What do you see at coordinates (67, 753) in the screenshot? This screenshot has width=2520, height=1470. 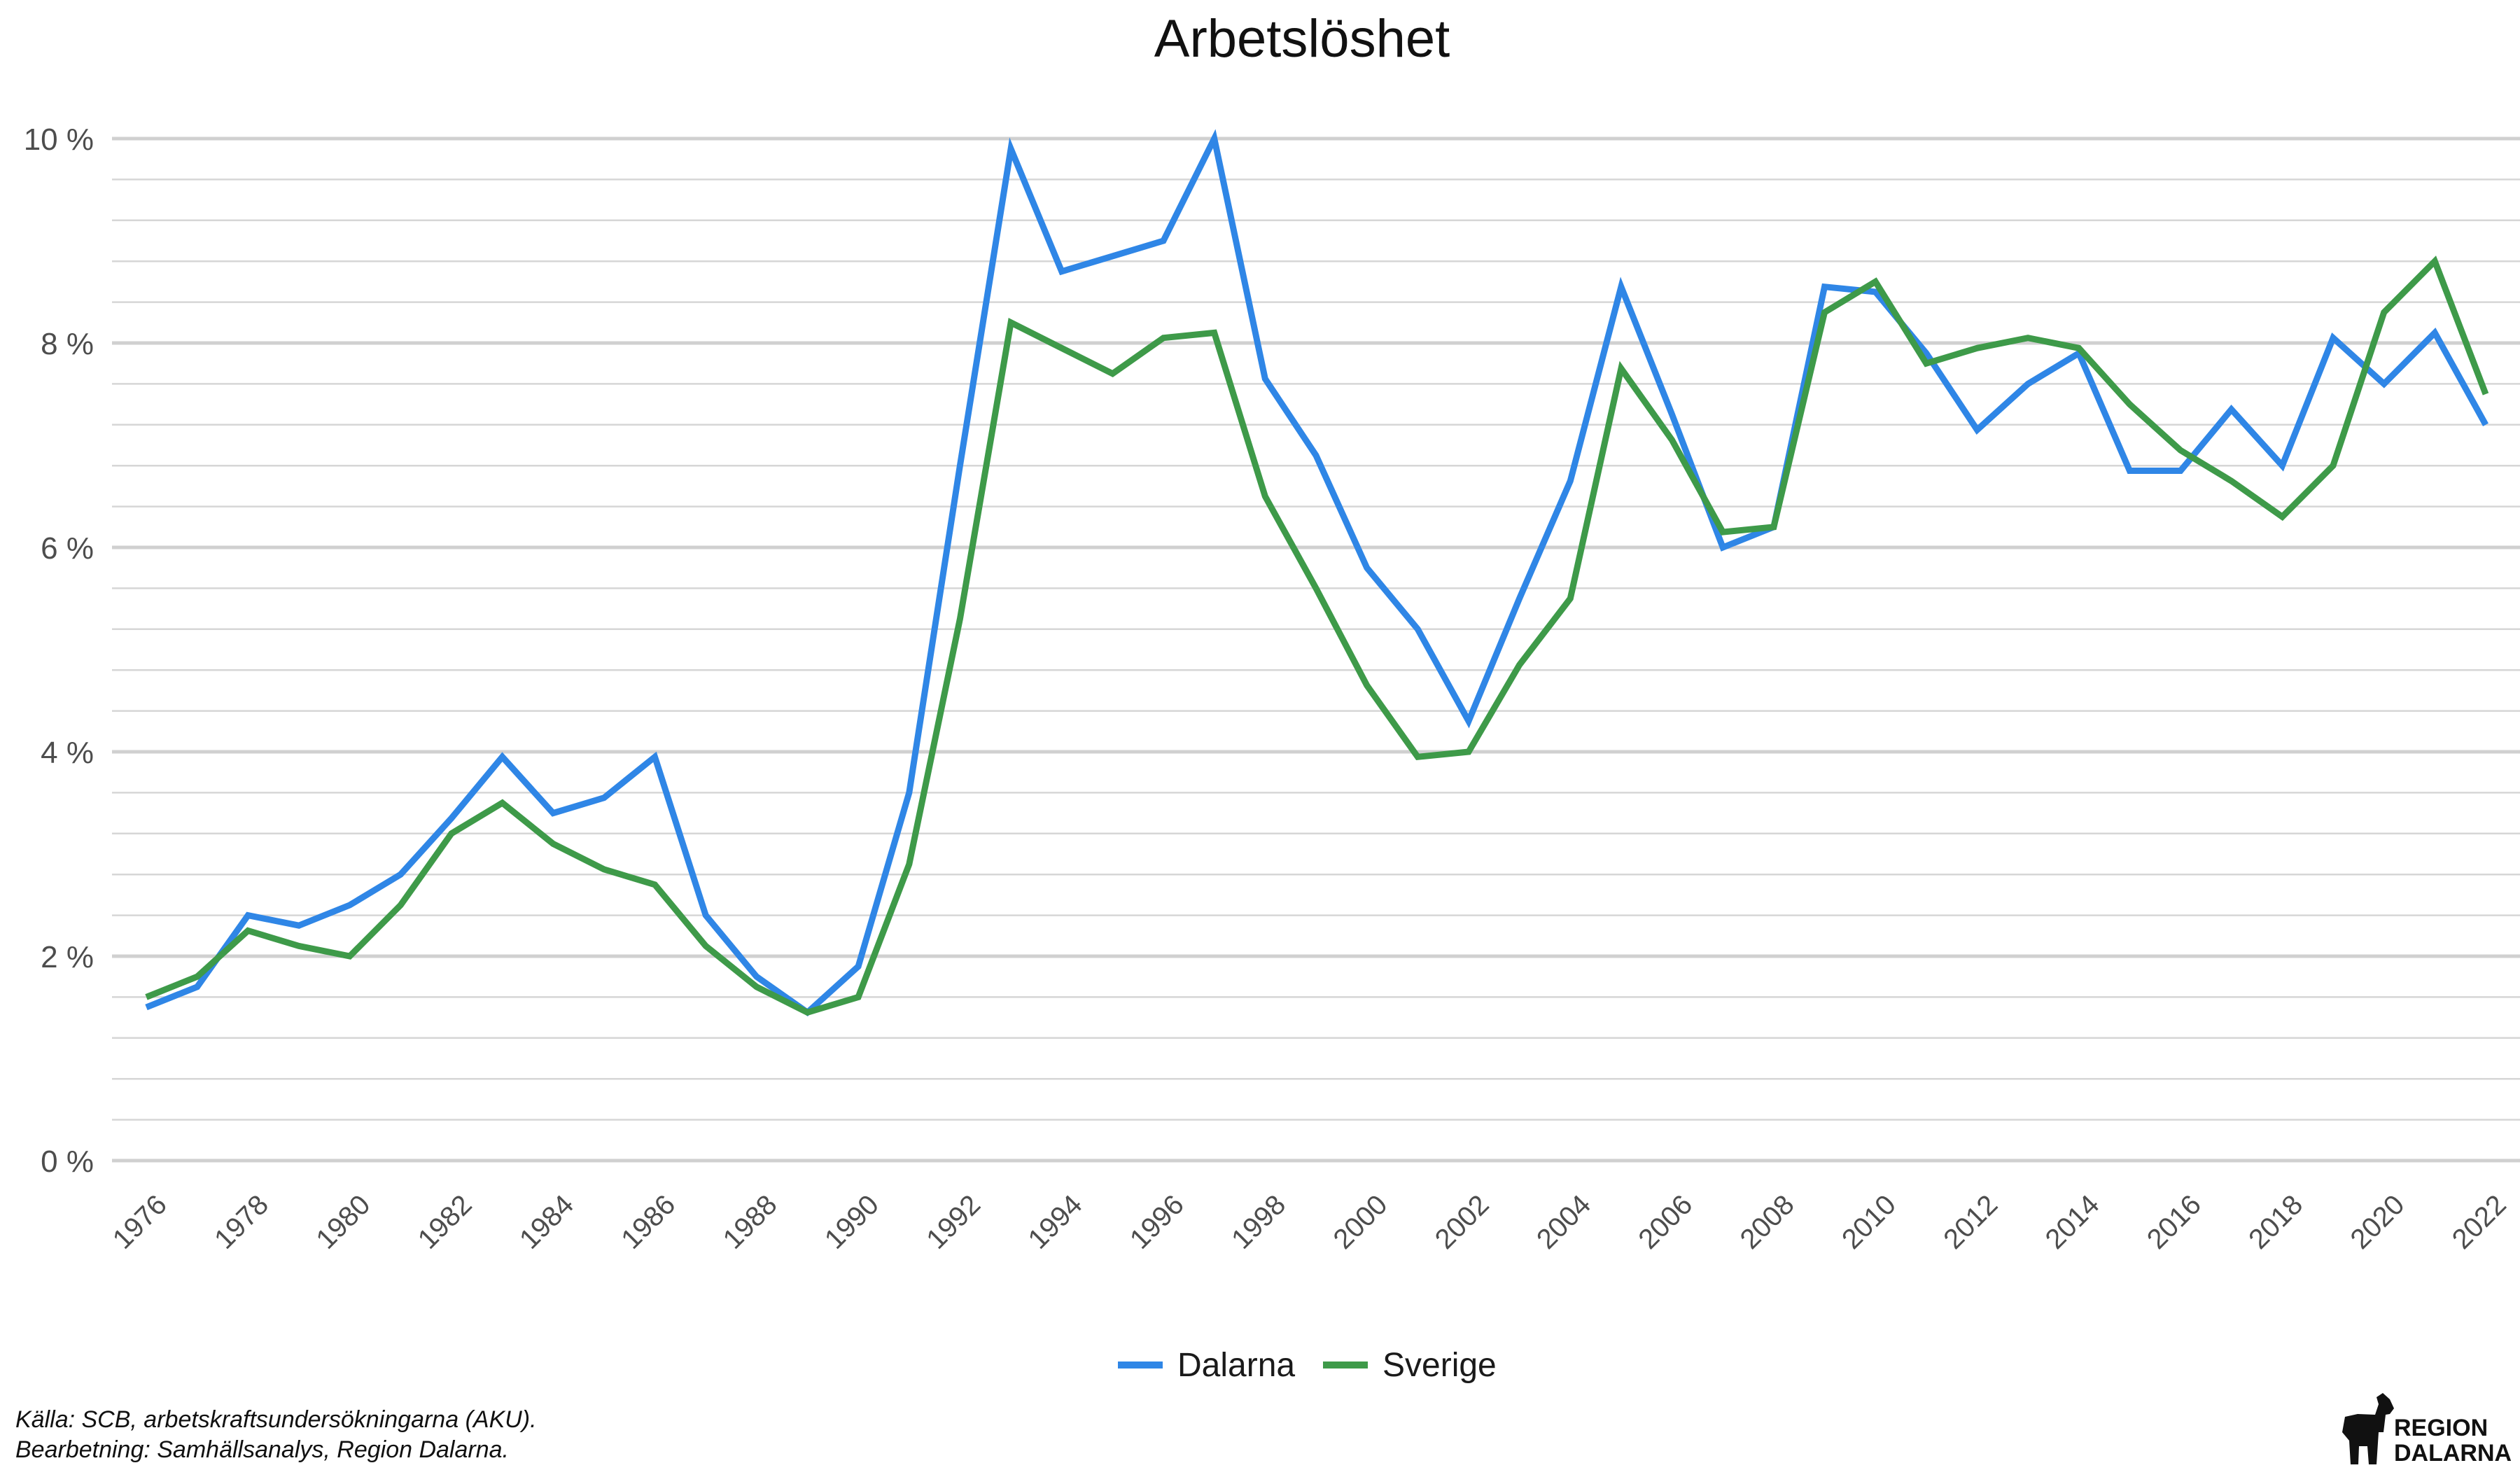 I see `y-tick-label: 4 %` at bounding box center [67, 753].